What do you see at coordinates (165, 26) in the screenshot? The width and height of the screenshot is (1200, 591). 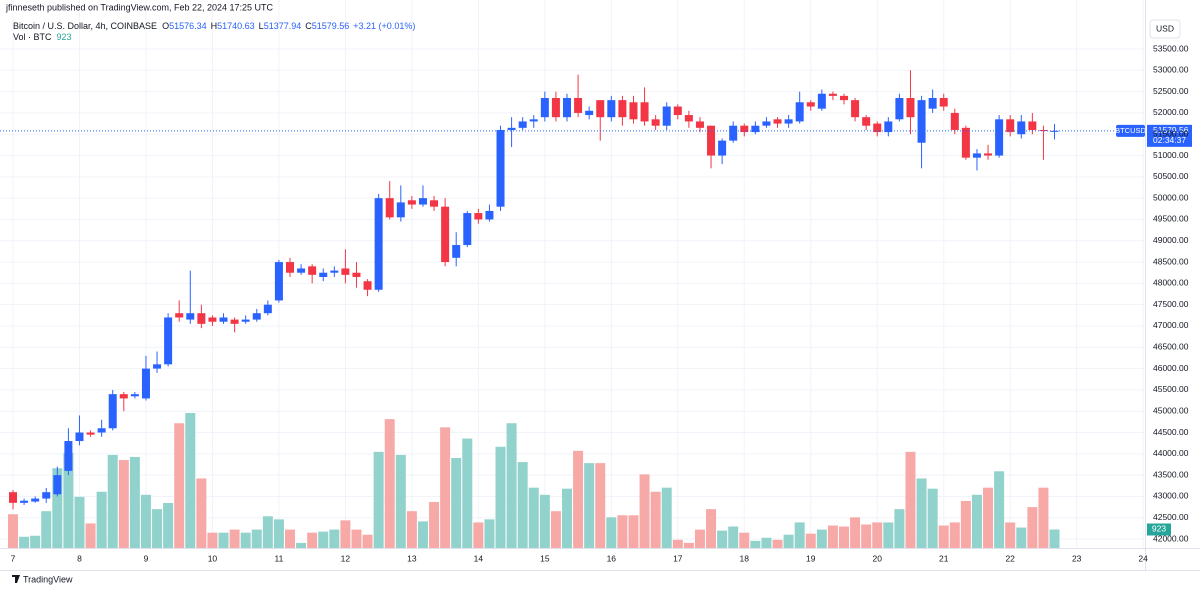 I see `legend-ohlc-label: O` at bounding box center [165, 26].